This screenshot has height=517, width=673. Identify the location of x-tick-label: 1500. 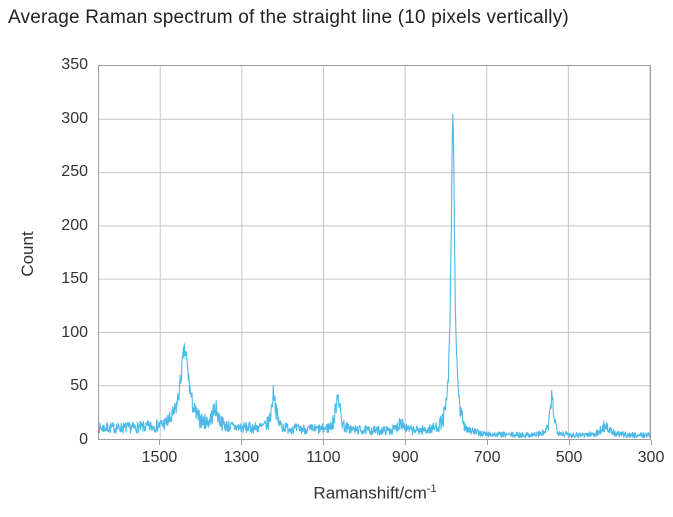
(159, 457).